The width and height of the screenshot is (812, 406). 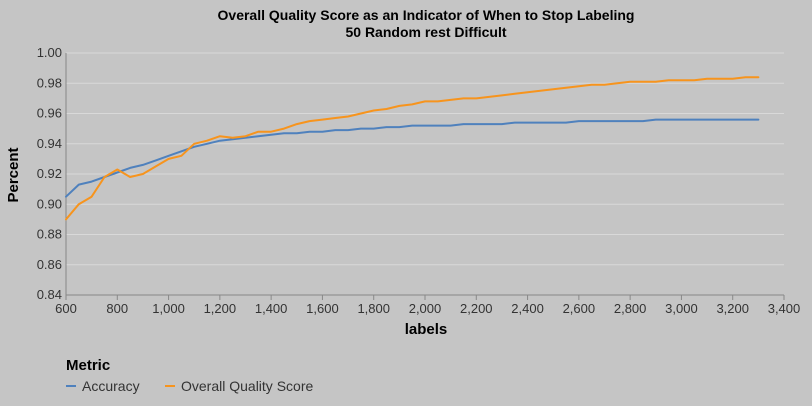 I want to click on x-tick-label: 1,400, so click(x=271, y=308).